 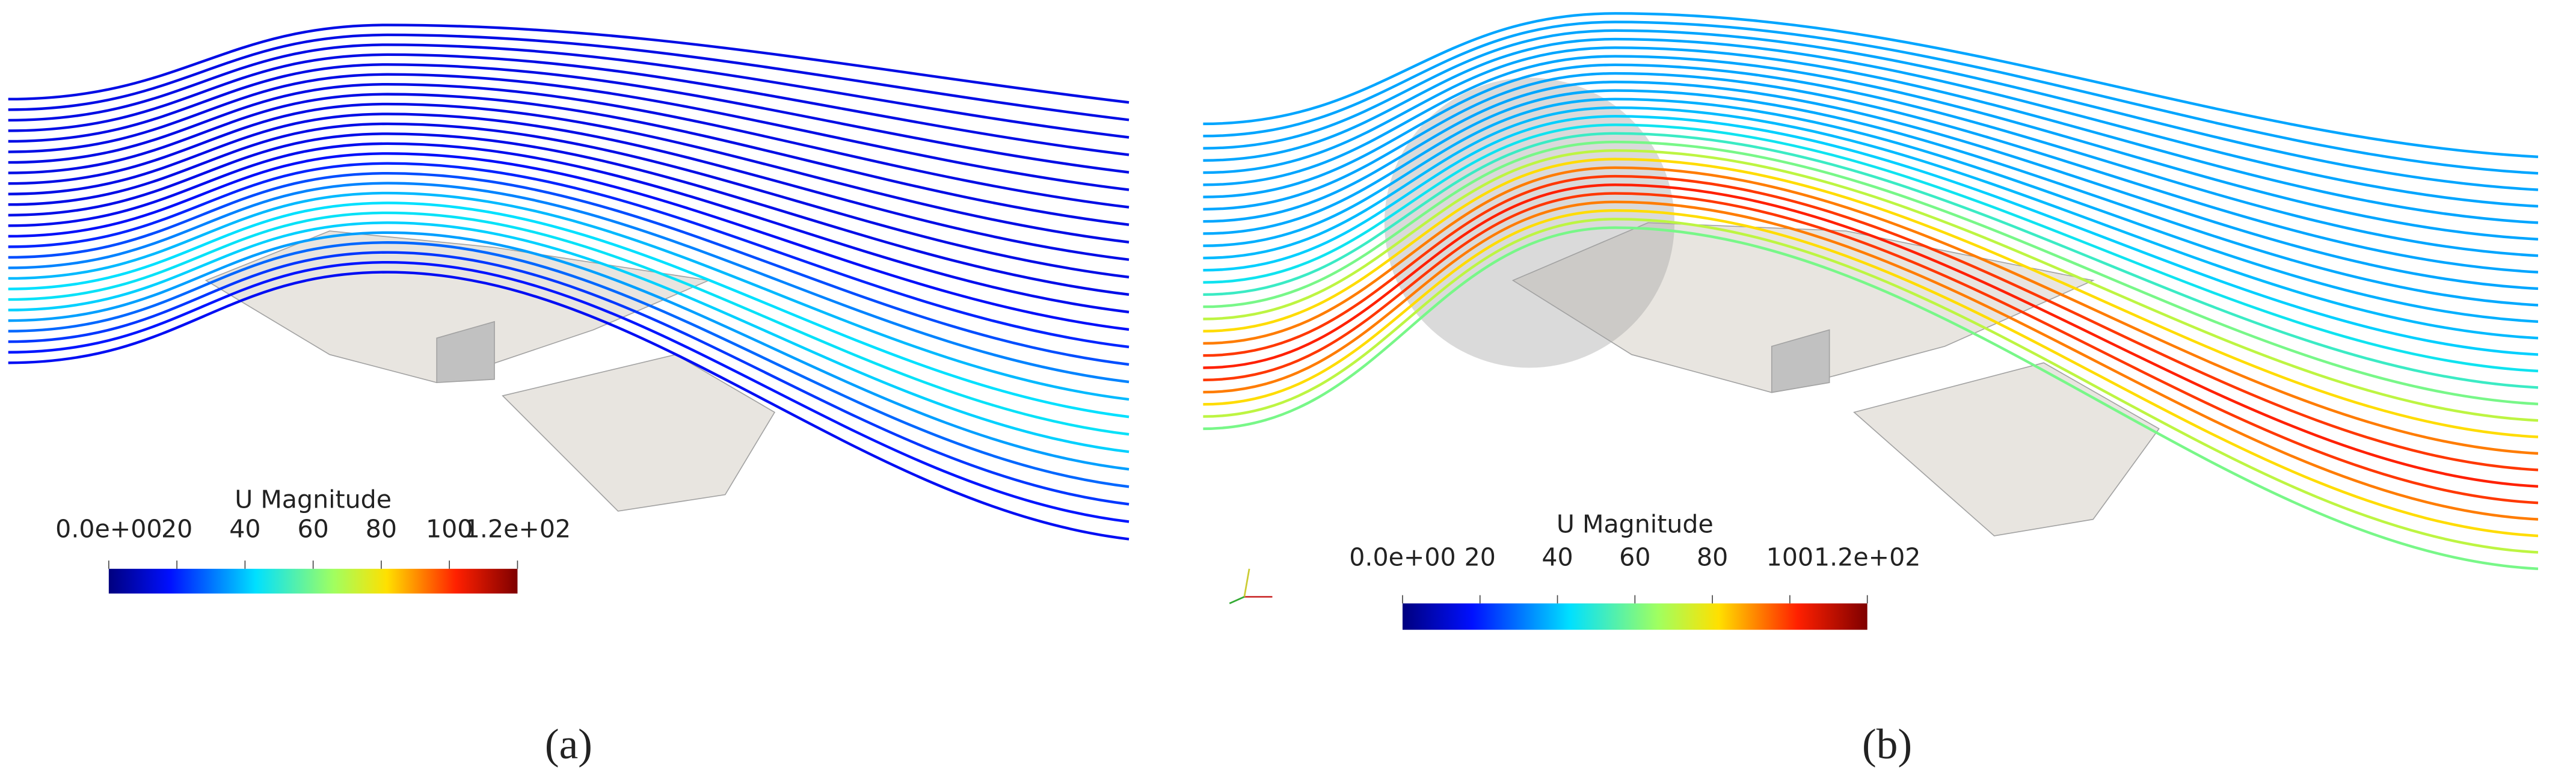 I want to click on panel-caption: (b), so click(x=1887, y=744).